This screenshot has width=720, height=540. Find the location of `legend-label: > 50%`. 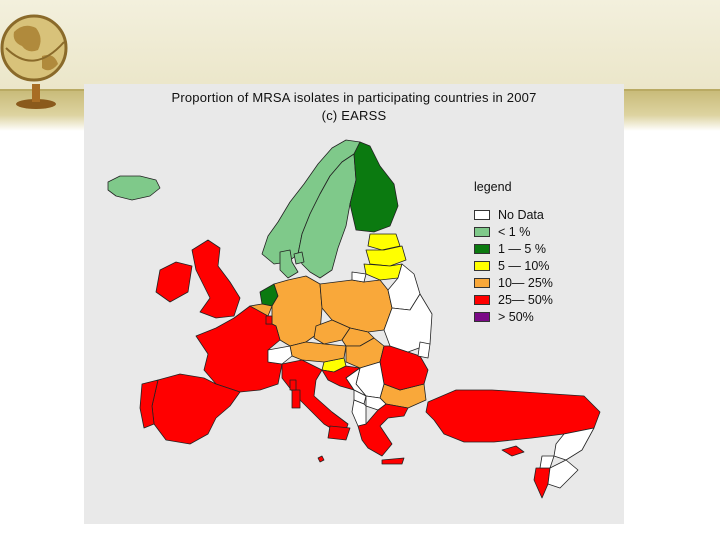

legend-label: > 50% is located at coordinates (516, 316).